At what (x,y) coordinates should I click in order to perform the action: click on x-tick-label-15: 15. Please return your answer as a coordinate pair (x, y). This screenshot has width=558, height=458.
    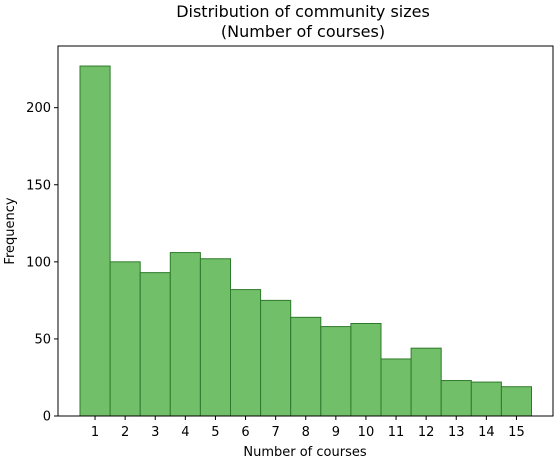
    Looking at the image, I should click on (516, 432).